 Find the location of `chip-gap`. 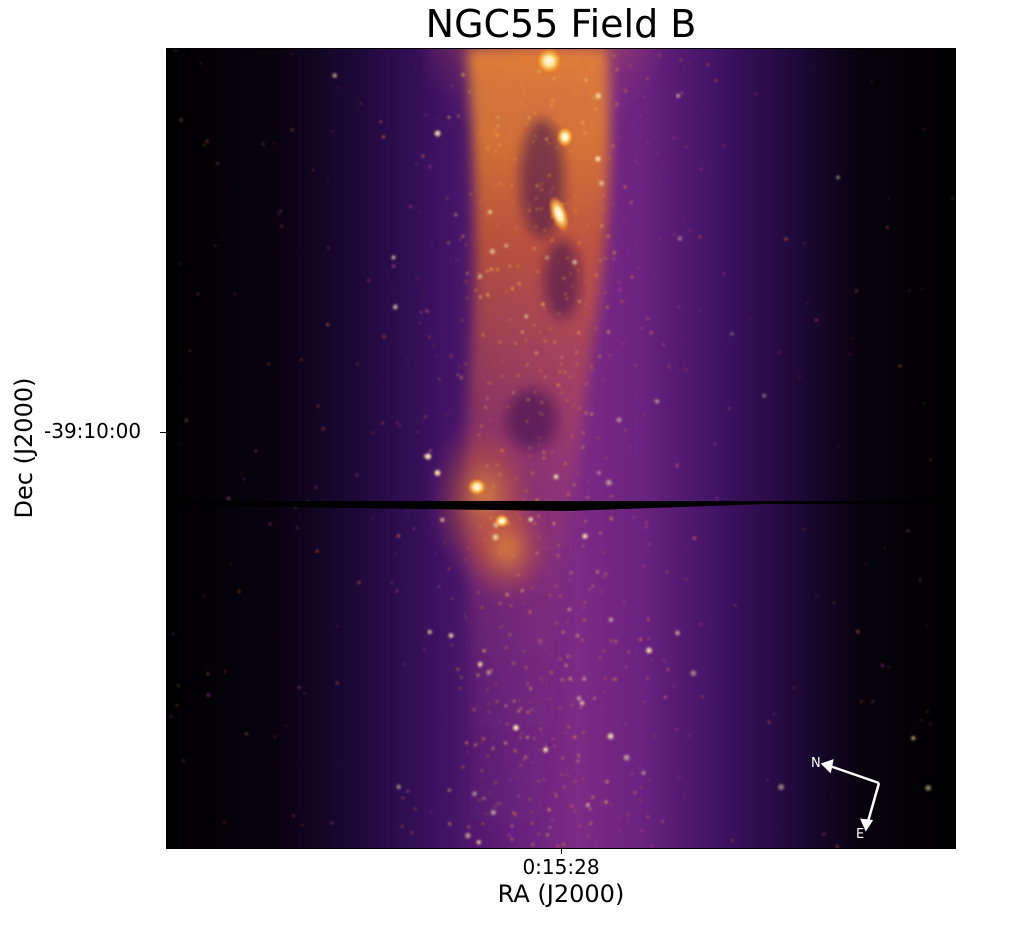

chip-gap is located at coordinates (561, 506).